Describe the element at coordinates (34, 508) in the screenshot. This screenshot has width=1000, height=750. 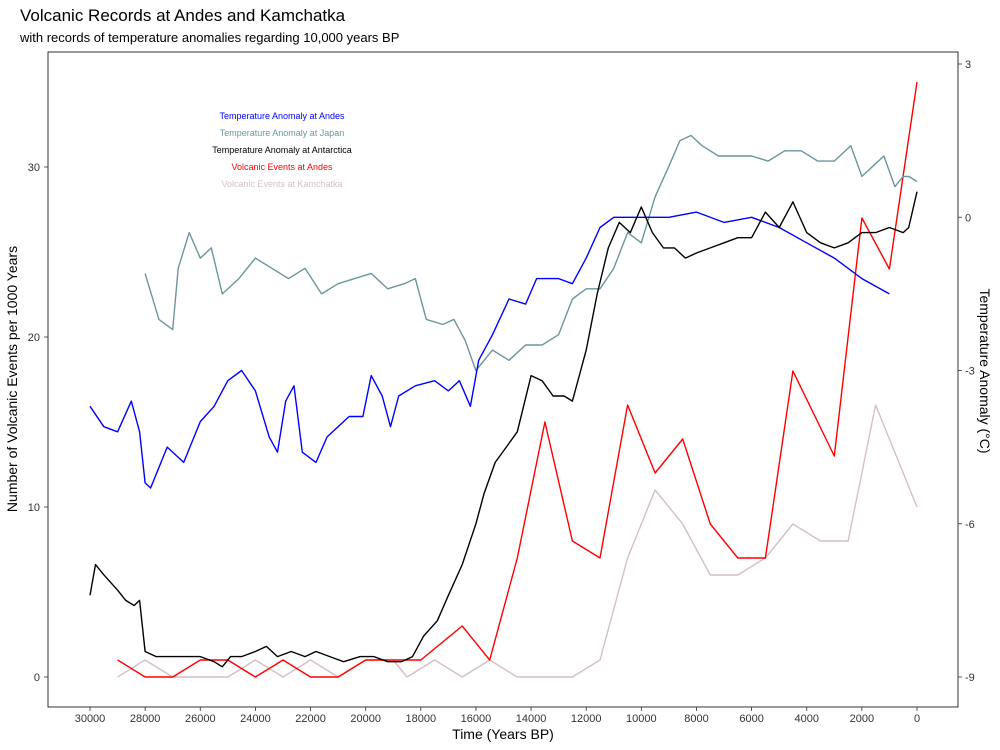
I see `y-left-tick-label: 10` at that location.